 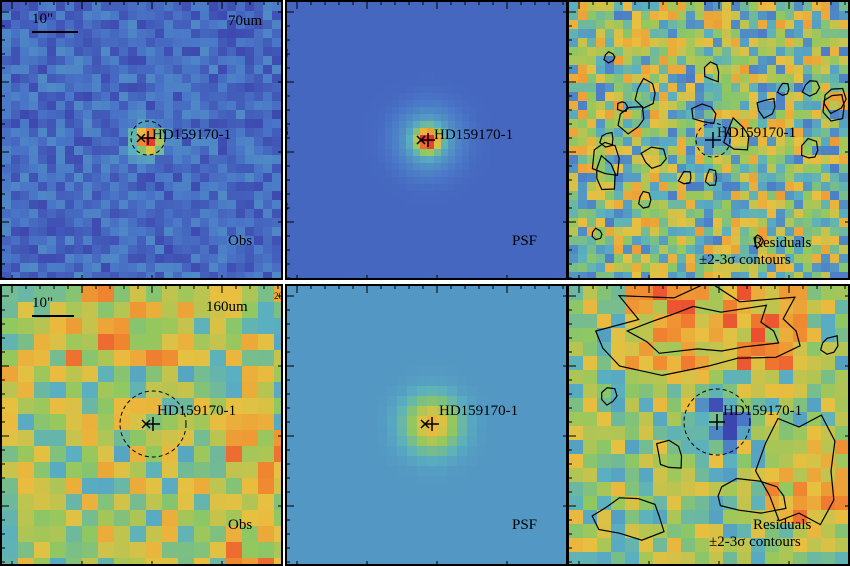 What do you see at coordinates (287, 206) in the screenshot?
I see `y-tick-label: 10` at bounding box center [287, 206].